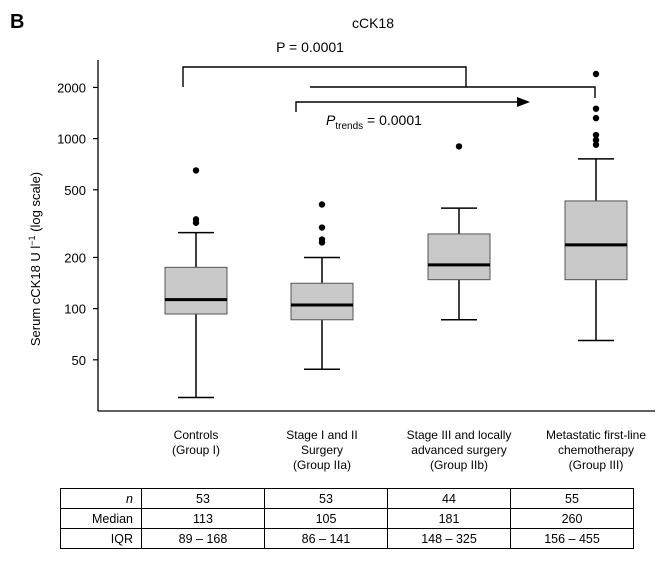  What do you see at coordinates (596, 465) in the screenshot?
I see `x-category-label: (Group III)` at bounding box center [596, 465].